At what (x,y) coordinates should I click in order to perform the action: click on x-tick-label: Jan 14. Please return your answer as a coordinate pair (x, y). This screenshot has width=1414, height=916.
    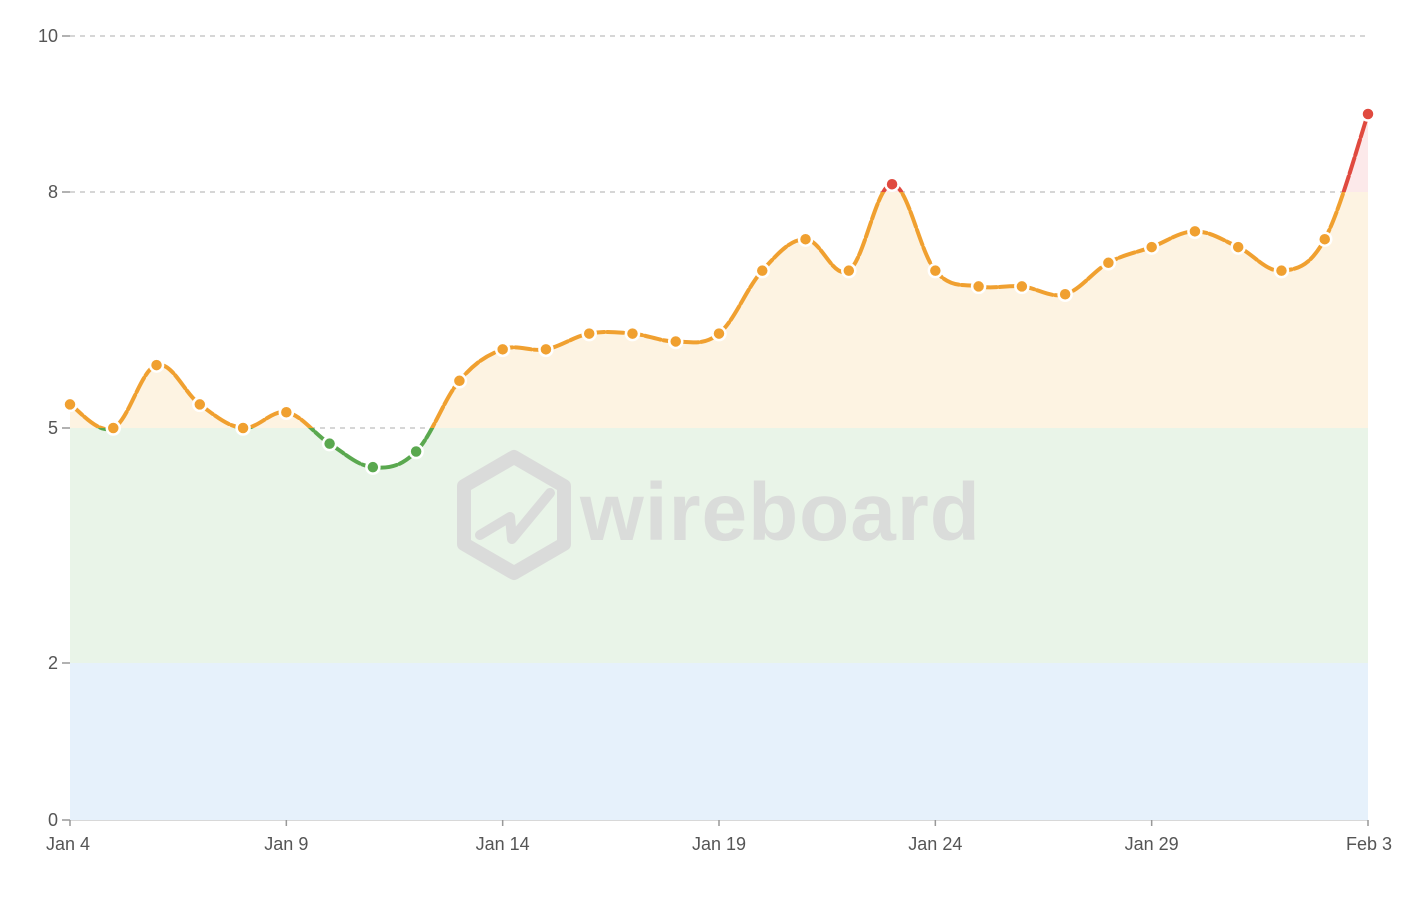
    Looking at the image, I should click on (503, 844).